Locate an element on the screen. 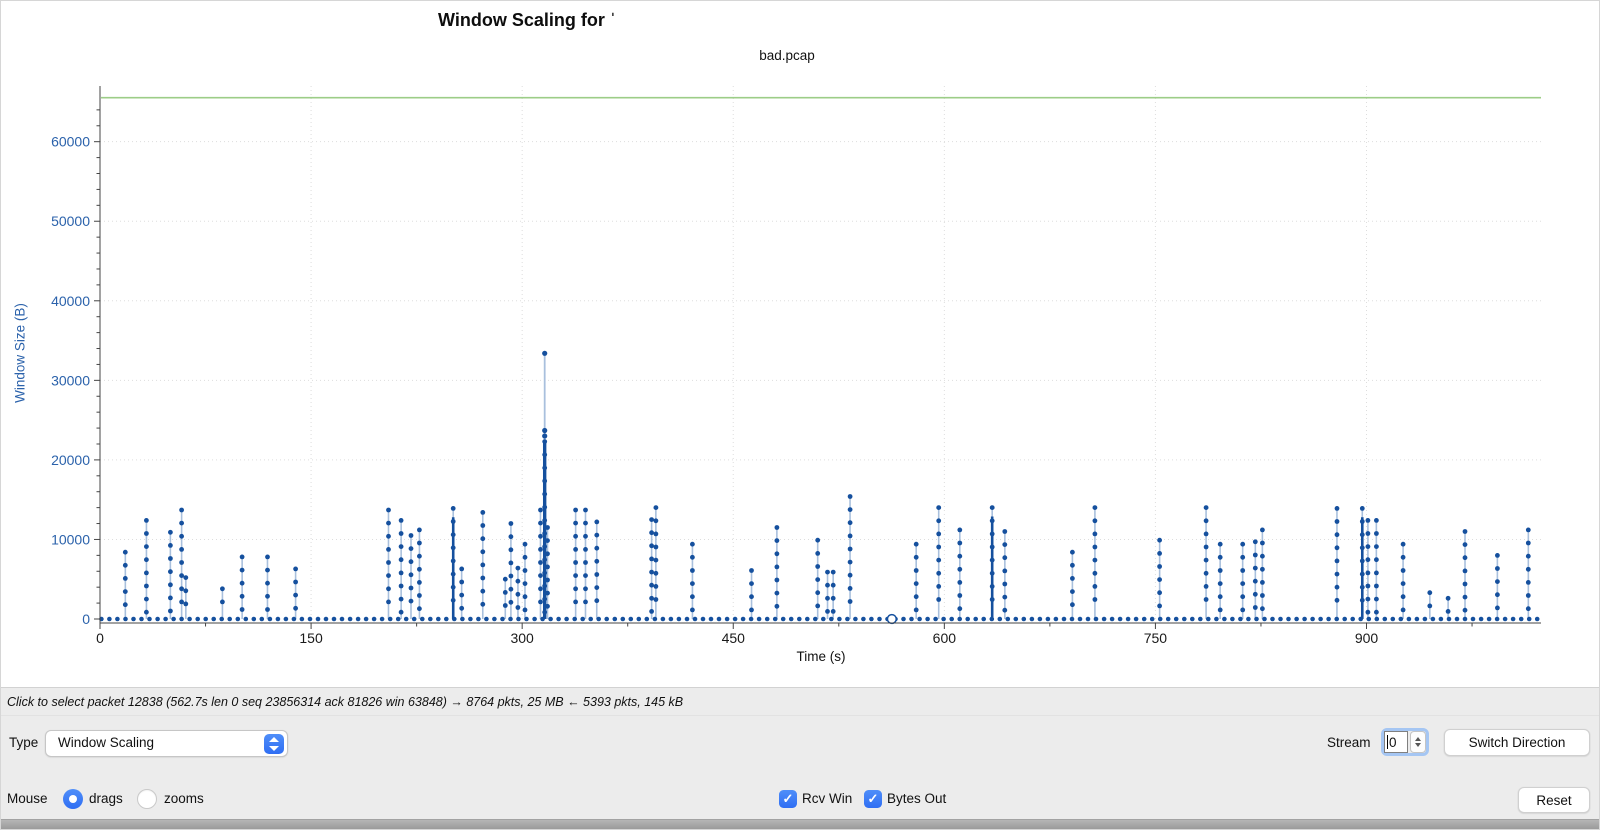 Image resolution: width=1600 pixels, height=830 pixels. reset-label: Reset is located at coordinates (1554, 800).